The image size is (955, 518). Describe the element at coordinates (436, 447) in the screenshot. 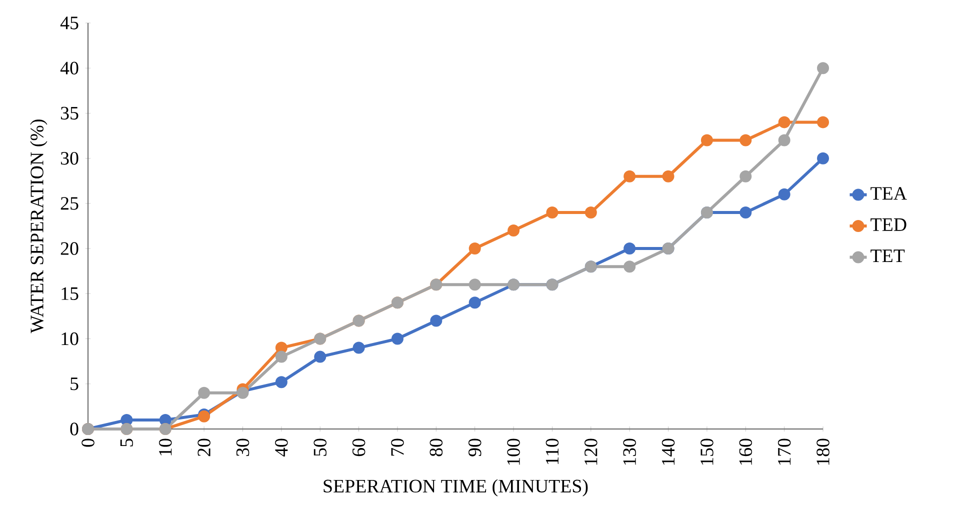

I see `x-tick-label: 80` at that location.